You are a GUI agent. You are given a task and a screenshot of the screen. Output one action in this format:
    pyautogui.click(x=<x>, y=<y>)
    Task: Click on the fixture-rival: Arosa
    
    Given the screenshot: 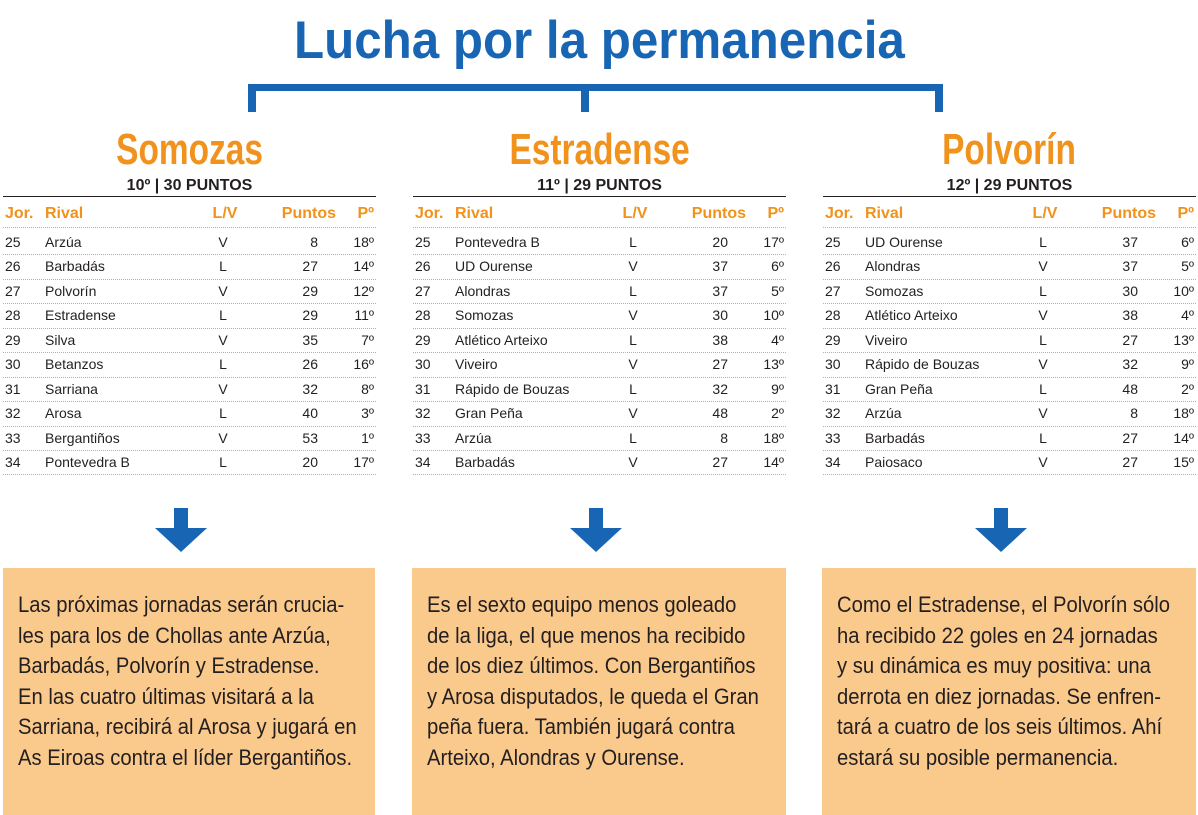 What is the action you would take?
    pyautogui.click(x=63, y=413)
    